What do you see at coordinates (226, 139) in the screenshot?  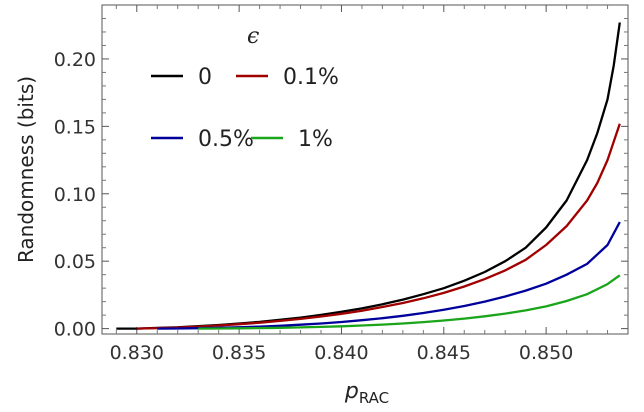 I see `legend-label-2: 0.5%` at bounding box center [226, 139].